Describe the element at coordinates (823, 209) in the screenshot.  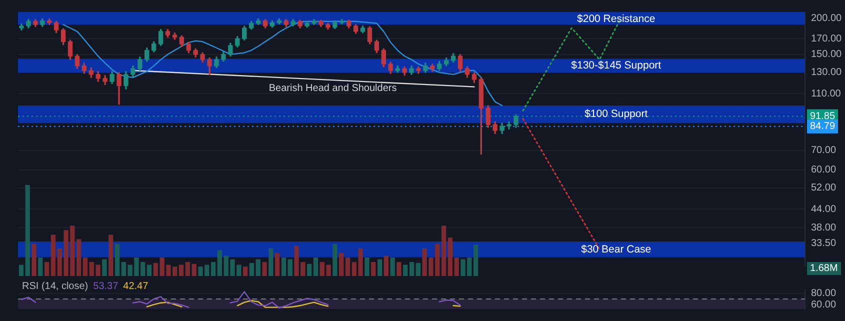
I see `y-tick-label: 44.00` at that location.